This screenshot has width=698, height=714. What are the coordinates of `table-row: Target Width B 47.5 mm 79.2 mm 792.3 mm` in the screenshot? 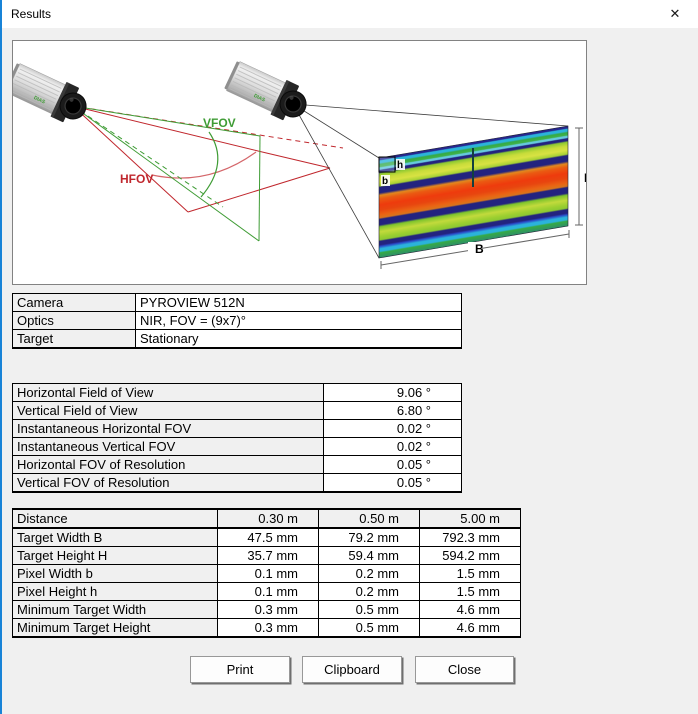 It's located at (266, 537).